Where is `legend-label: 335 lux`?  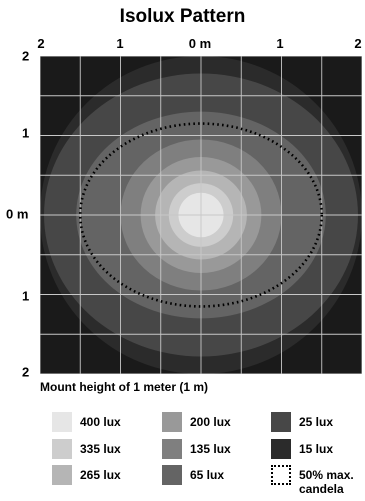 legend-label: 335 lux is located at coordinates (100, 449).